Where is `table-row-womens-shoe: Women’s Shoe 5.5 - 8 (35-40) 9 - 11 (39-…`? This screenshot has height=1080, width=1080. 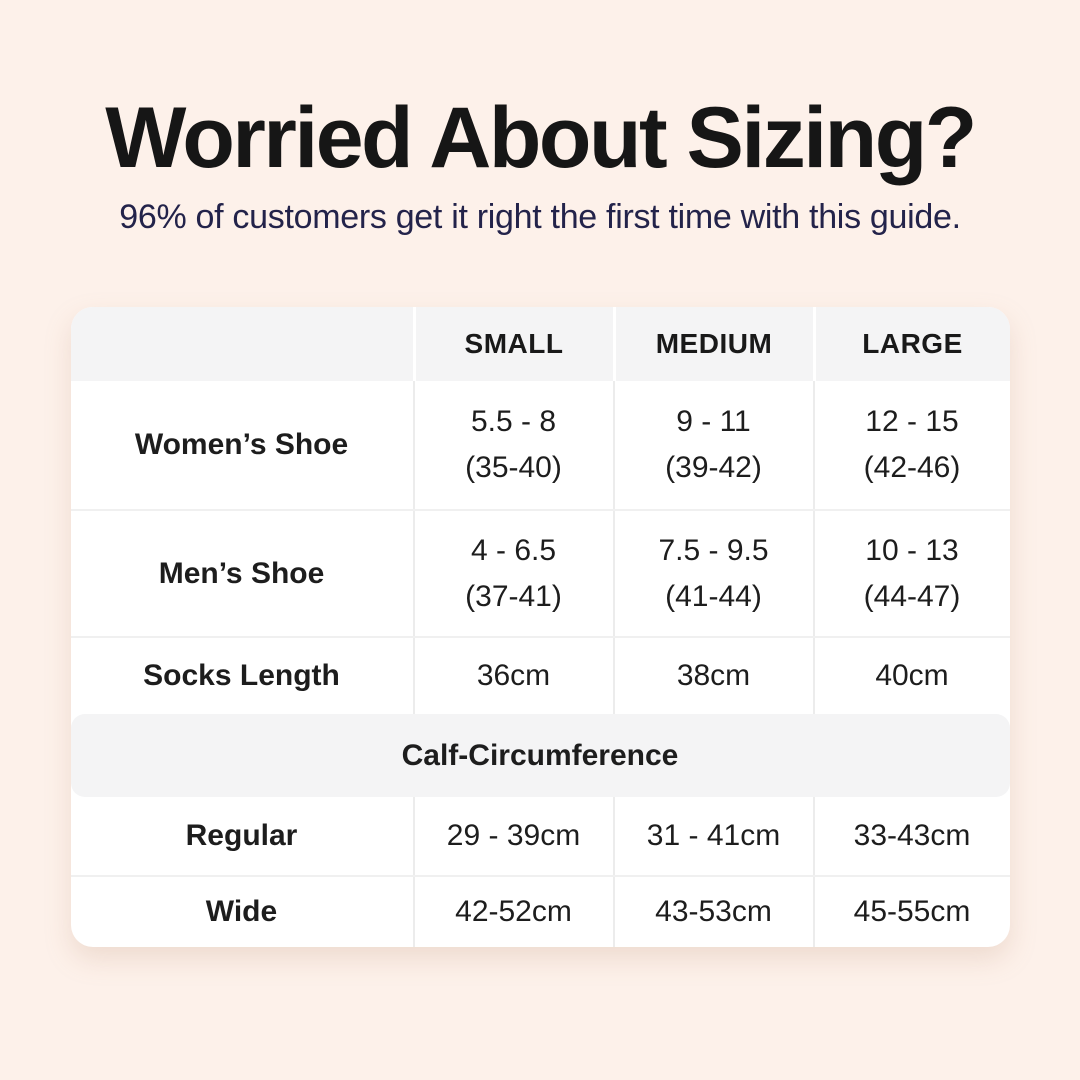 table-row-womens-shoe: Women’s Shoe 5.5 - 8 (35-40) 9 - 11 (39-… is located at coordinates (540, 445).